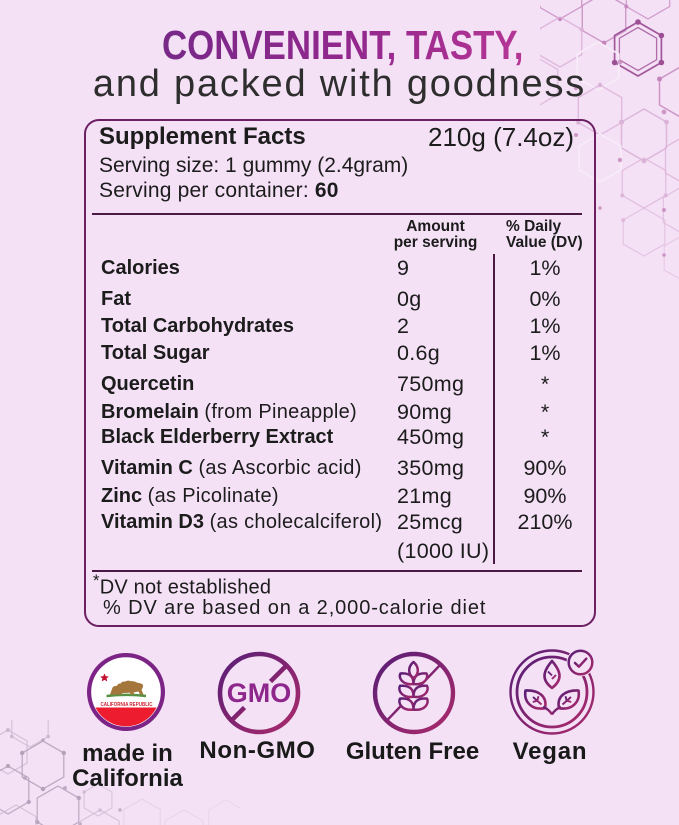  Describe the element at coordinates (259, 693) in the screenshot. I see `svg-text: GMO` at that location.